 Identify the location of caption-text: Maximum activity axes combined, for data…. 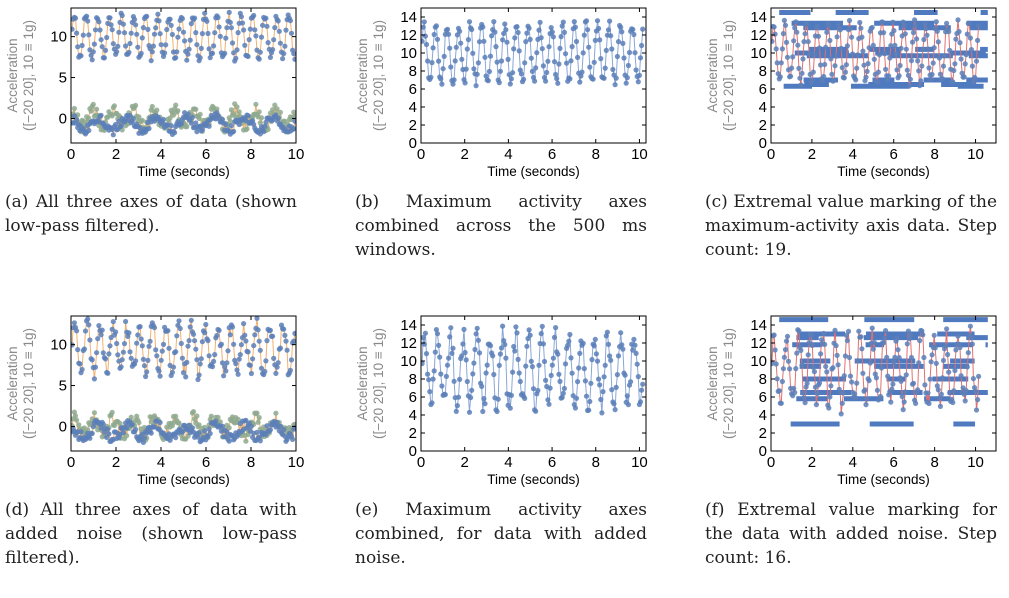
(501, 534).